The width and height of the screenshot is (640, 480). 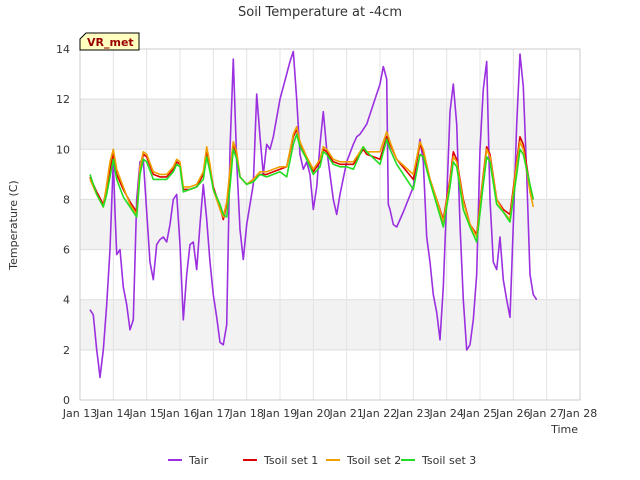 What do you see at coordinates (579, 413) in the screenshot?
I see `x-tick-label: Jan 28` at bounding box center [579, 413].